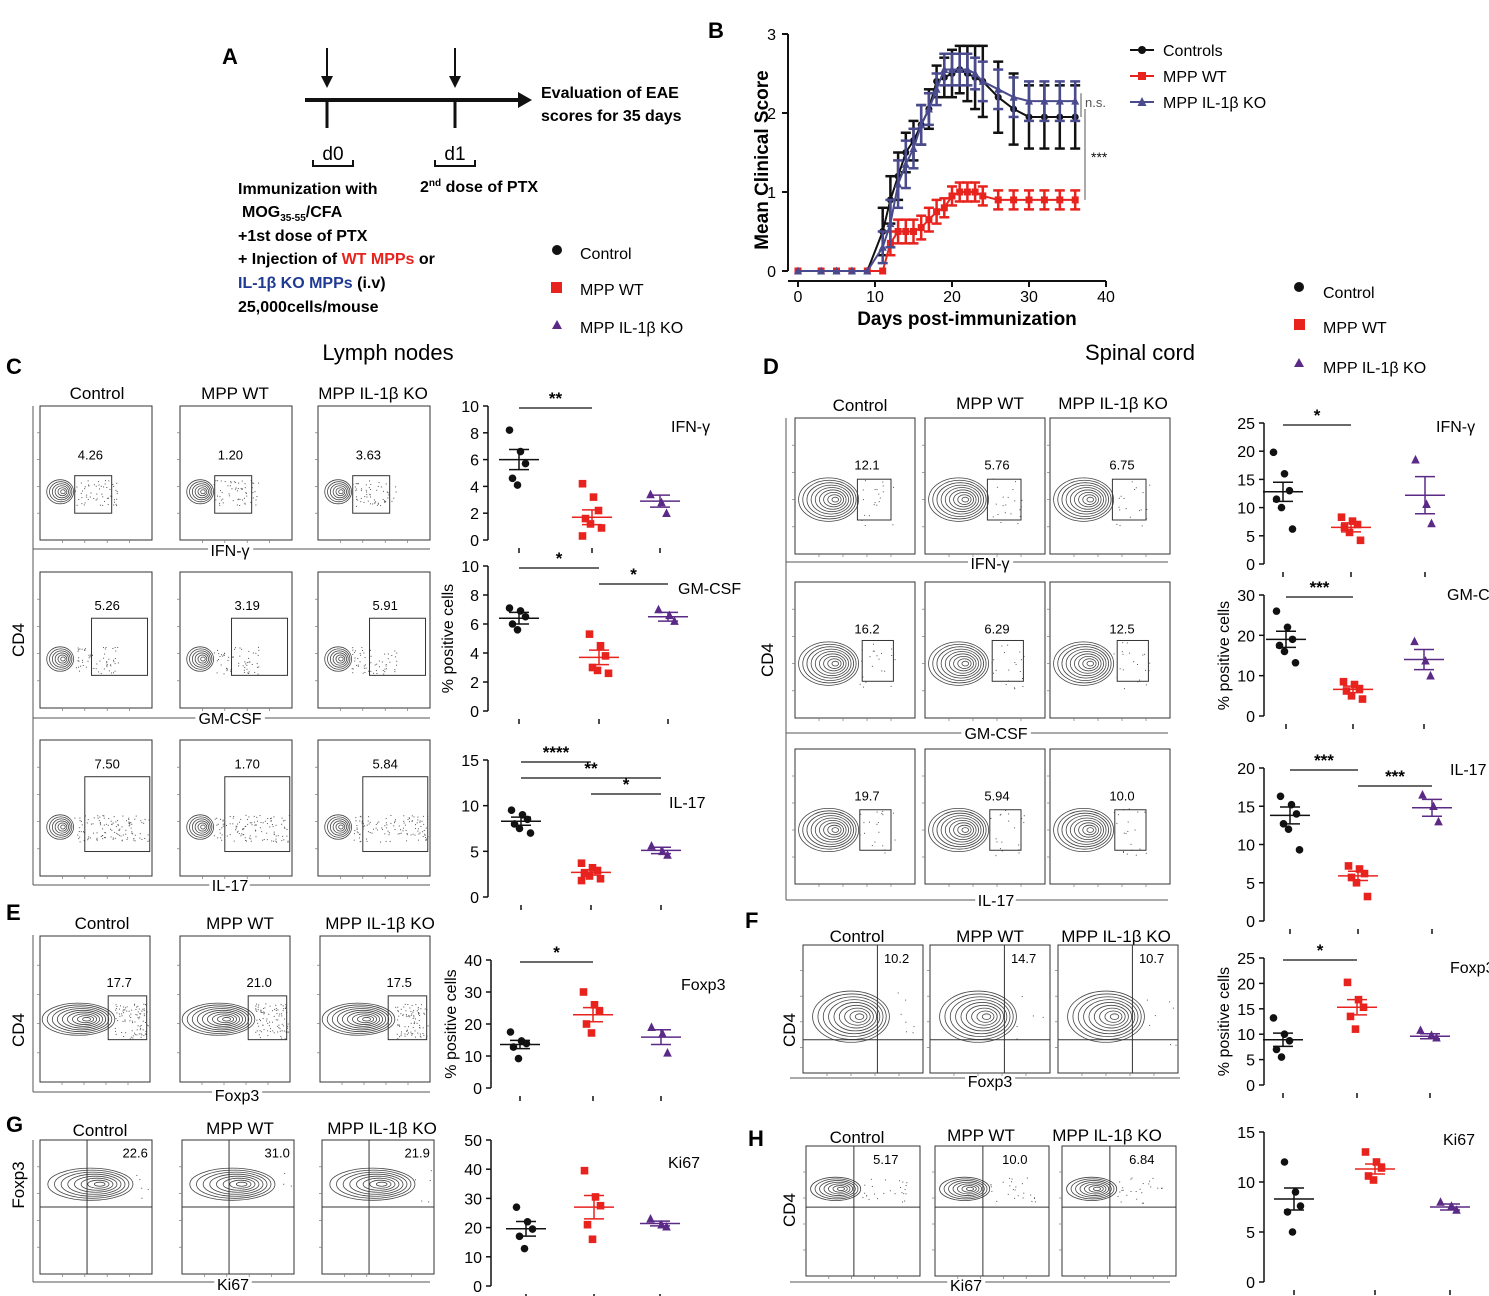 The height and width of the screenshot is (1296, 1489). What do you see at coordinates (771, 193) in the screenshot?
I see `b-y-tick-label: 1` at bounding box center [771, 193].